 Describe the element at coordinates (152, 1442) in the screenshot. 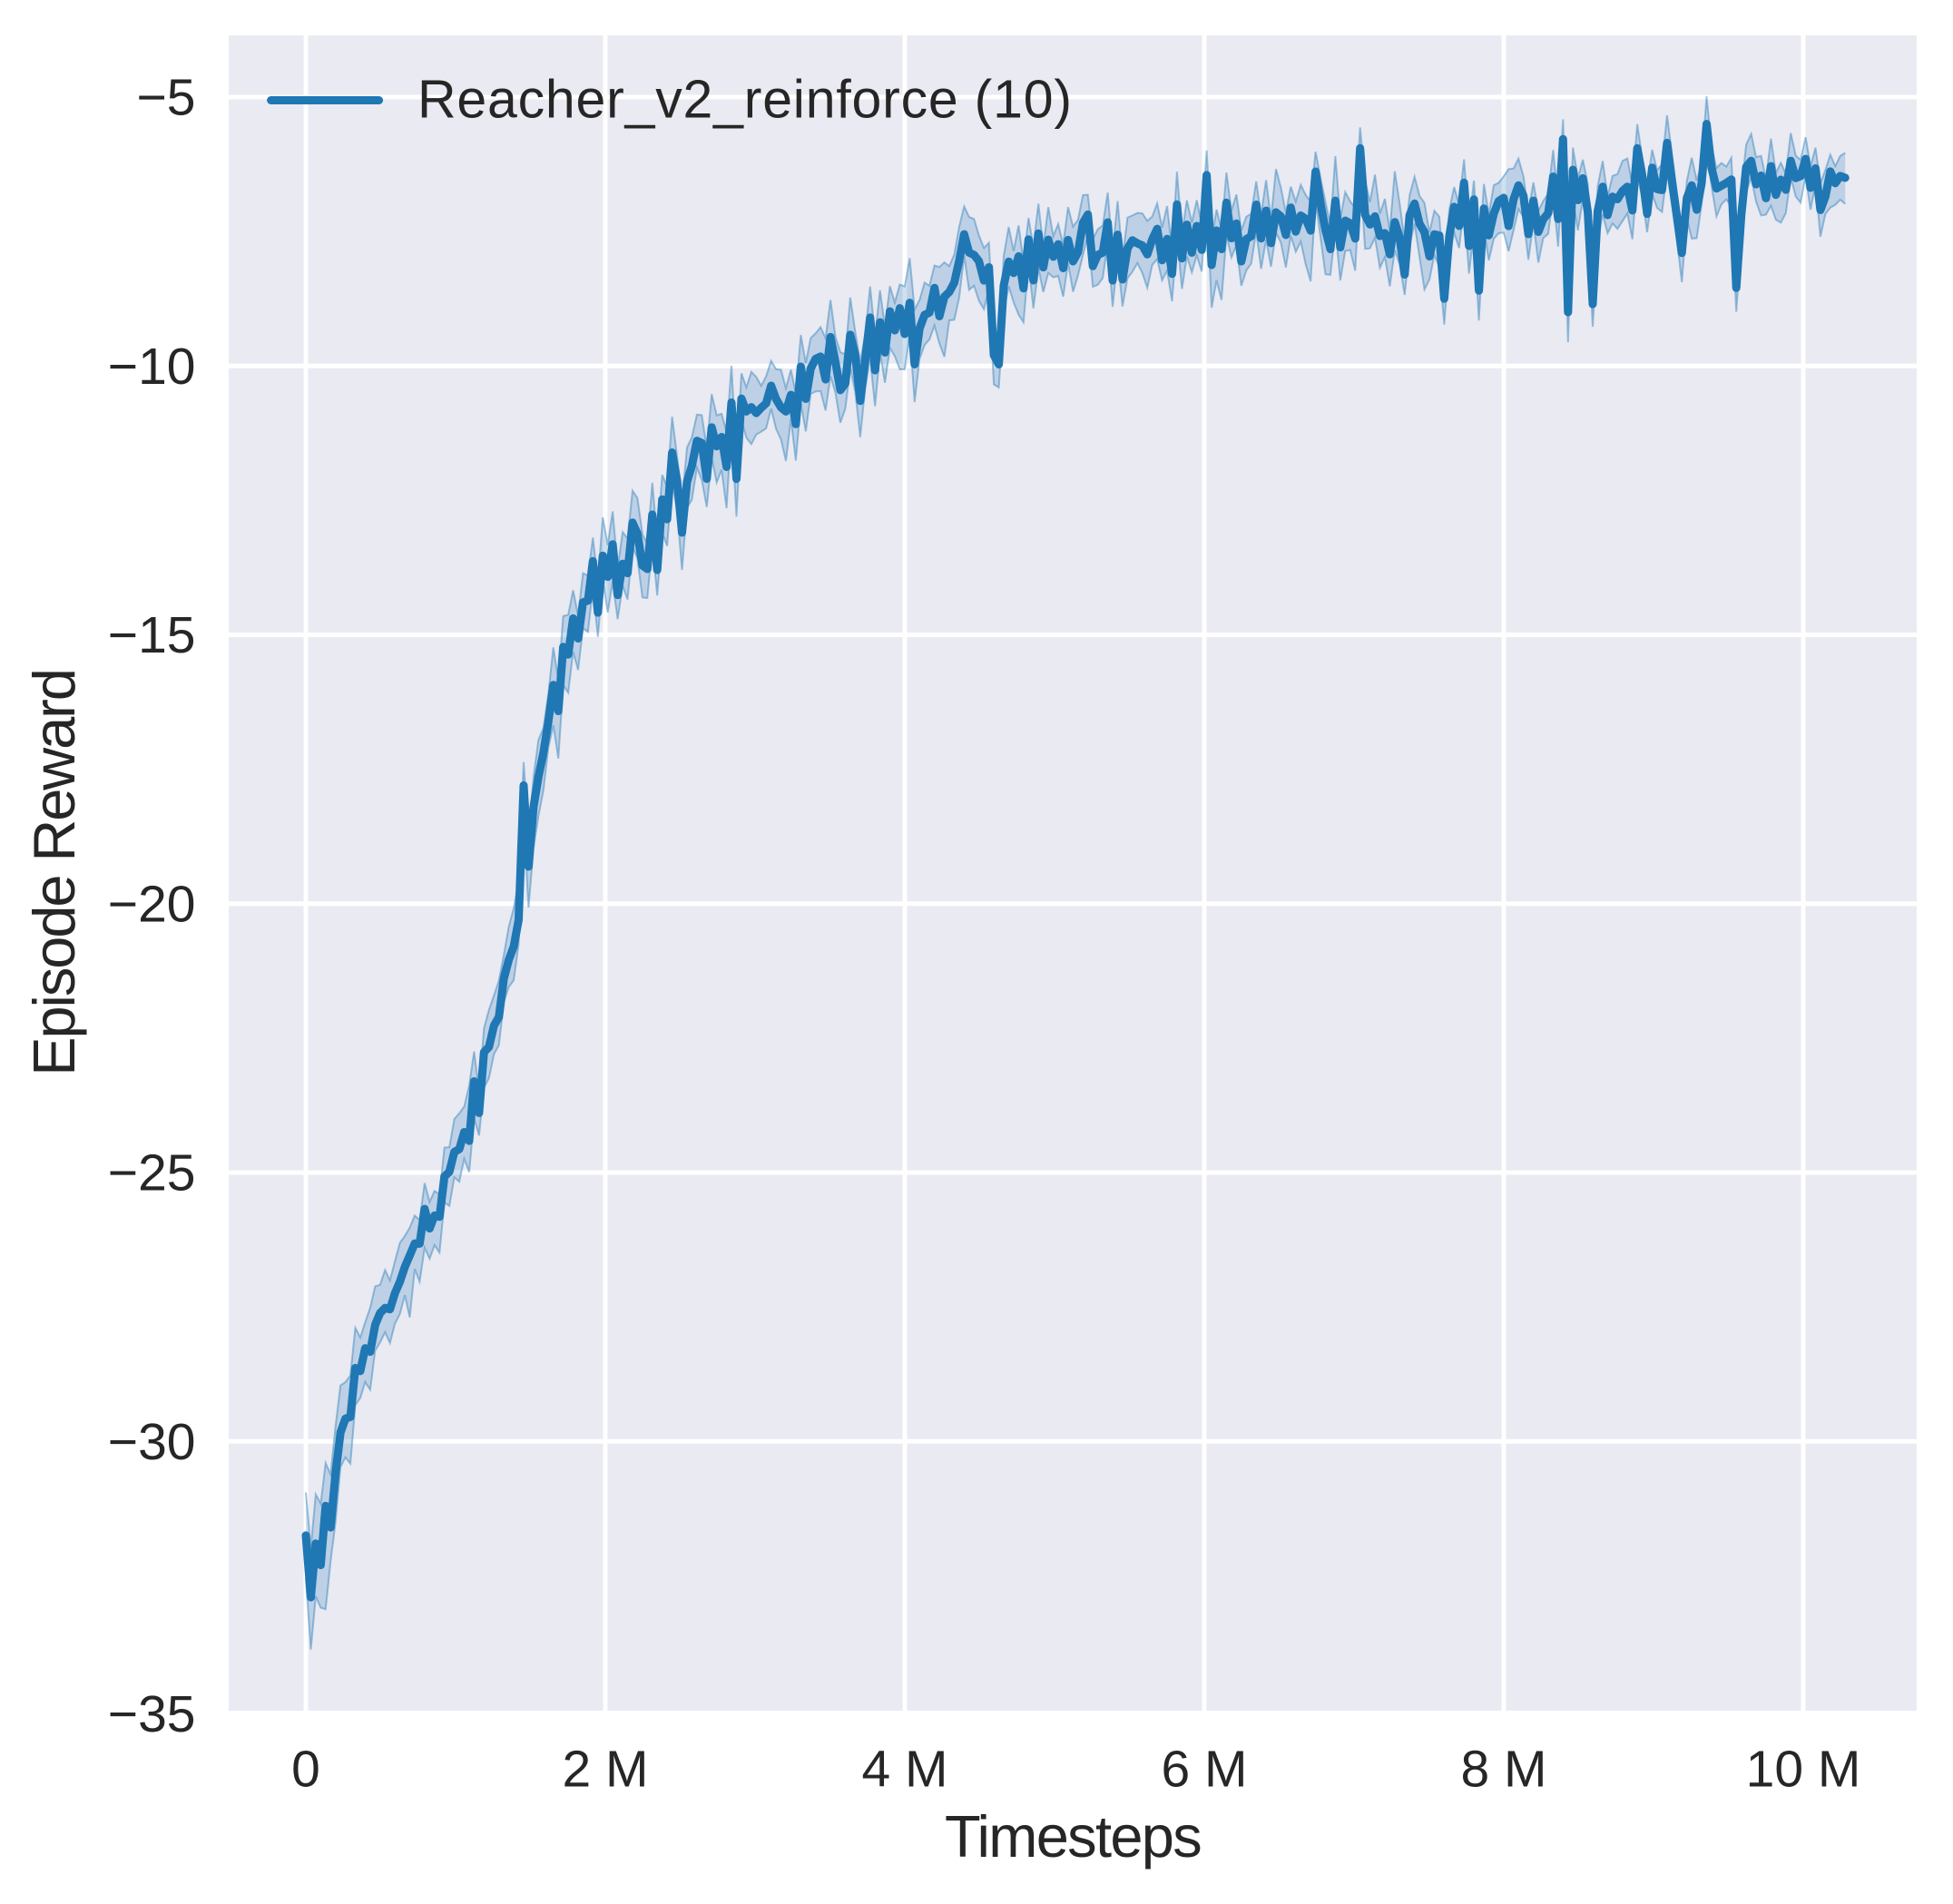

I see `svg-text: −30` at that location.